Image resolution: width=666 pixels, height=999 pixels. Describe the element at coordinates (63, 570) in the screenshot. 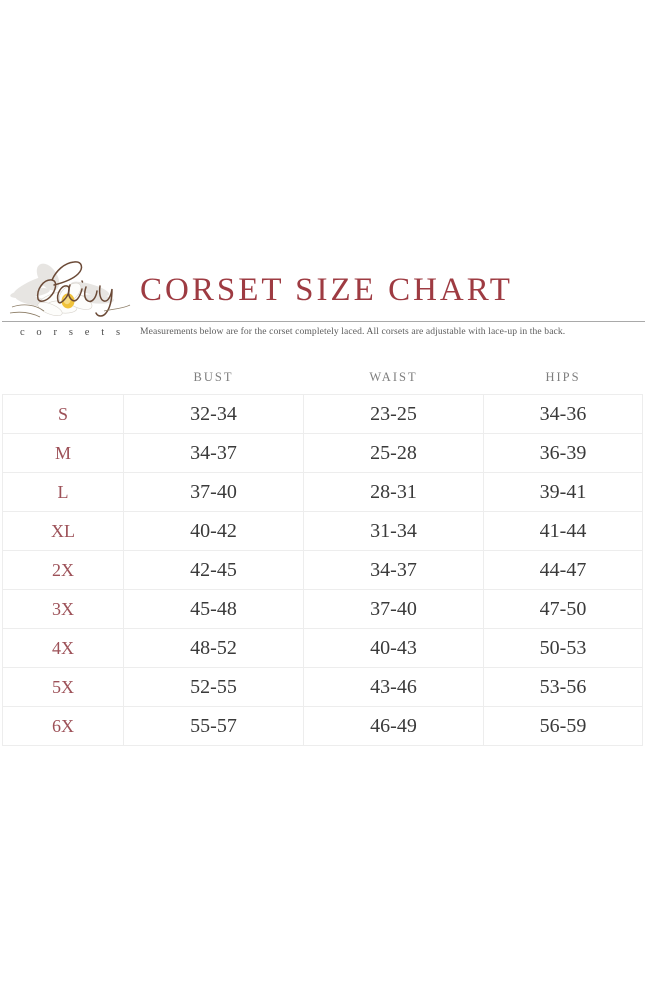

I see `size-label: 2X` at that location.